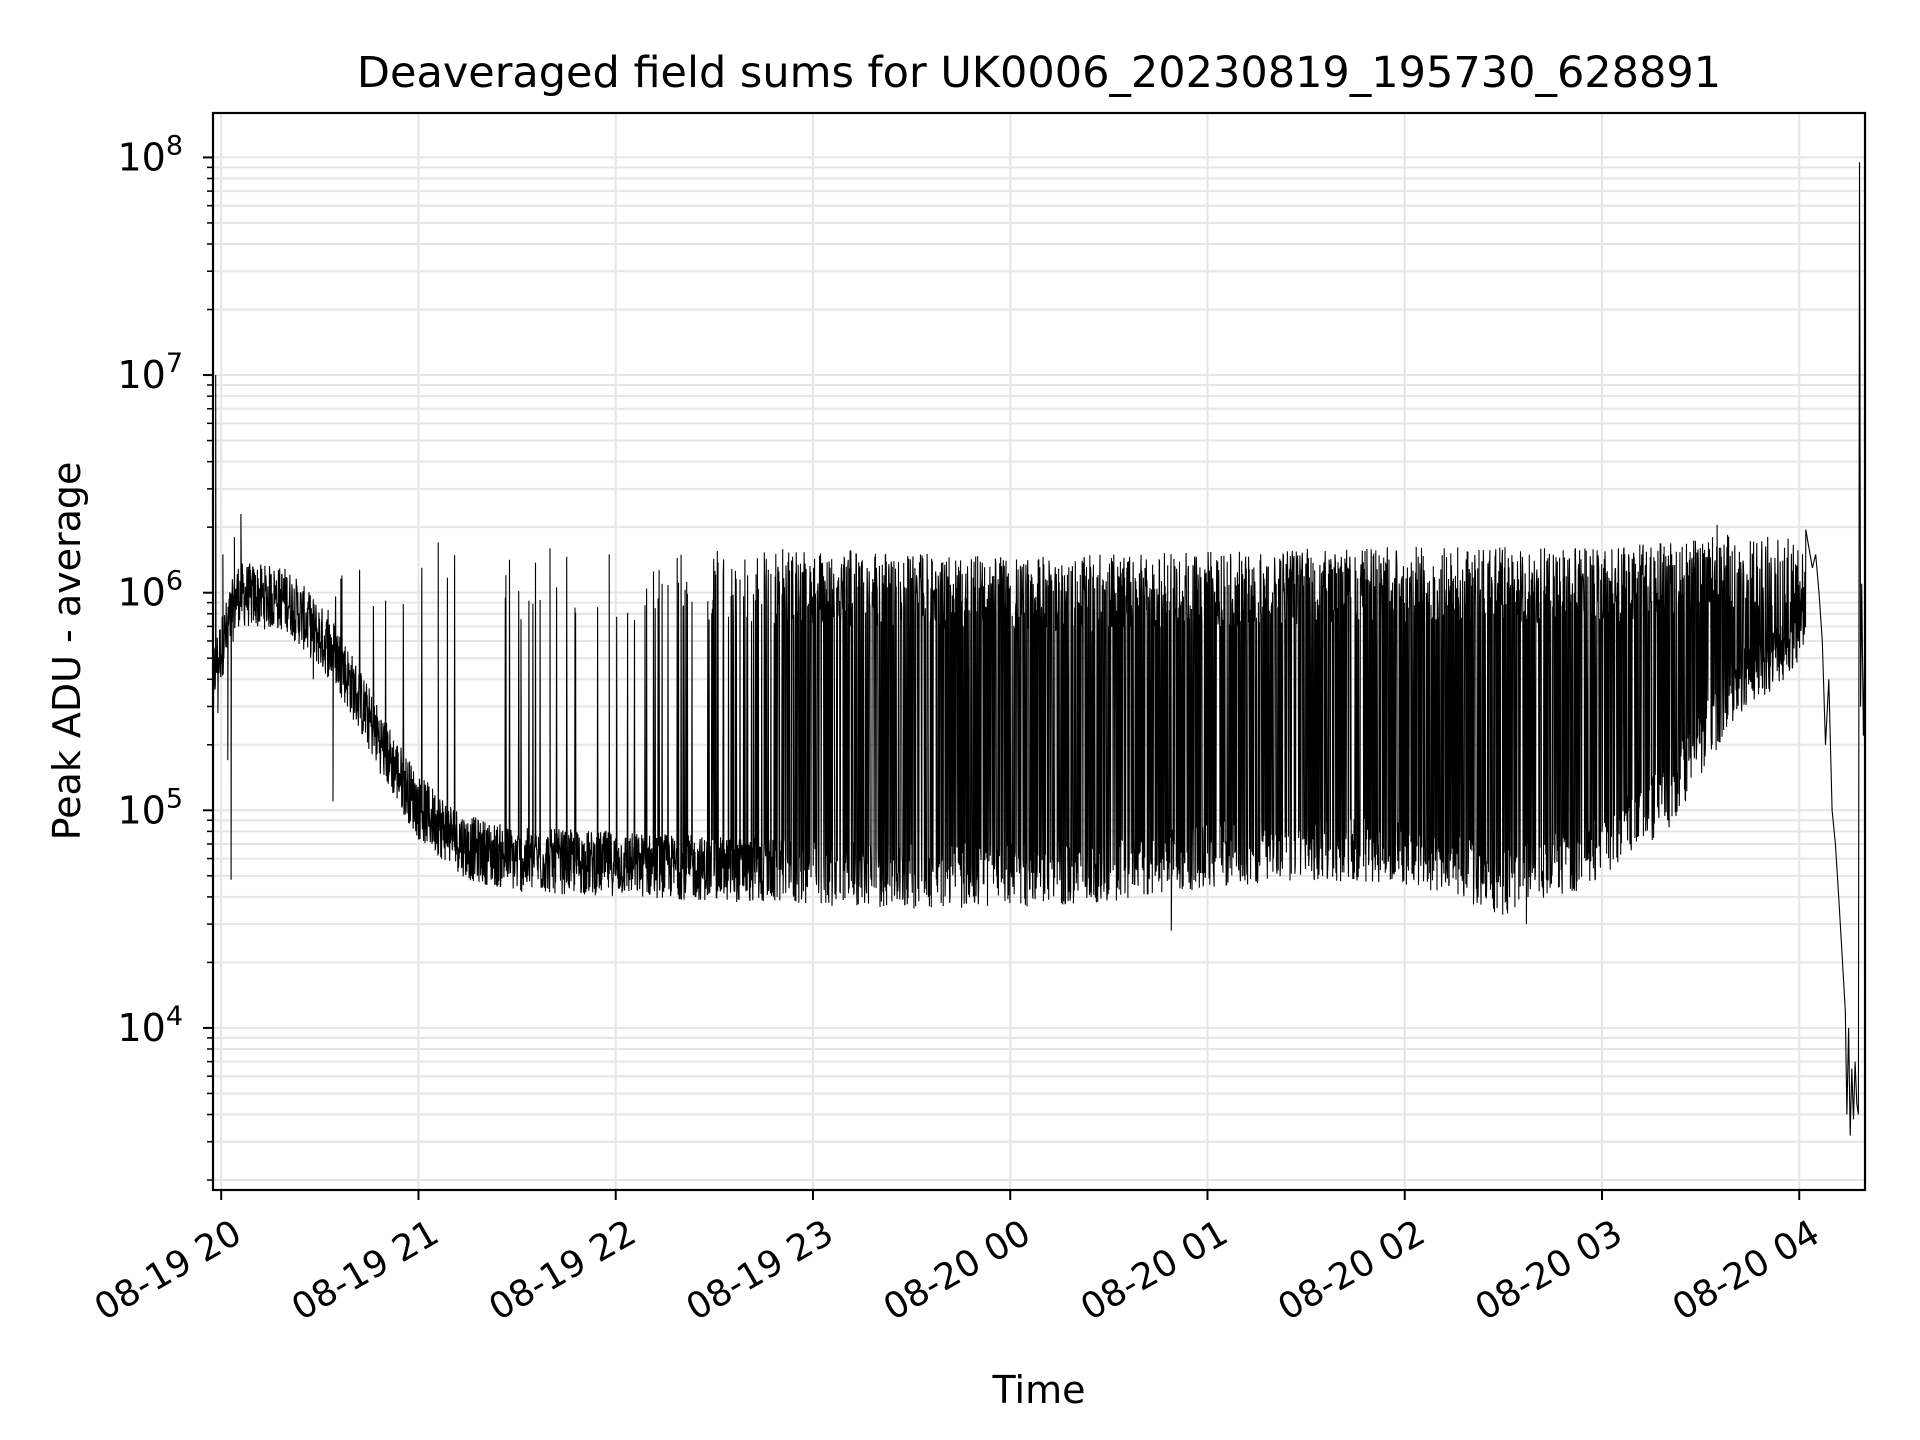 This screenshot has width=1920, height=1440. What do you see at coordinates (150, 590) in the screenshot?
I see `y-tick-label: 106` at bounding box center [150, 590].